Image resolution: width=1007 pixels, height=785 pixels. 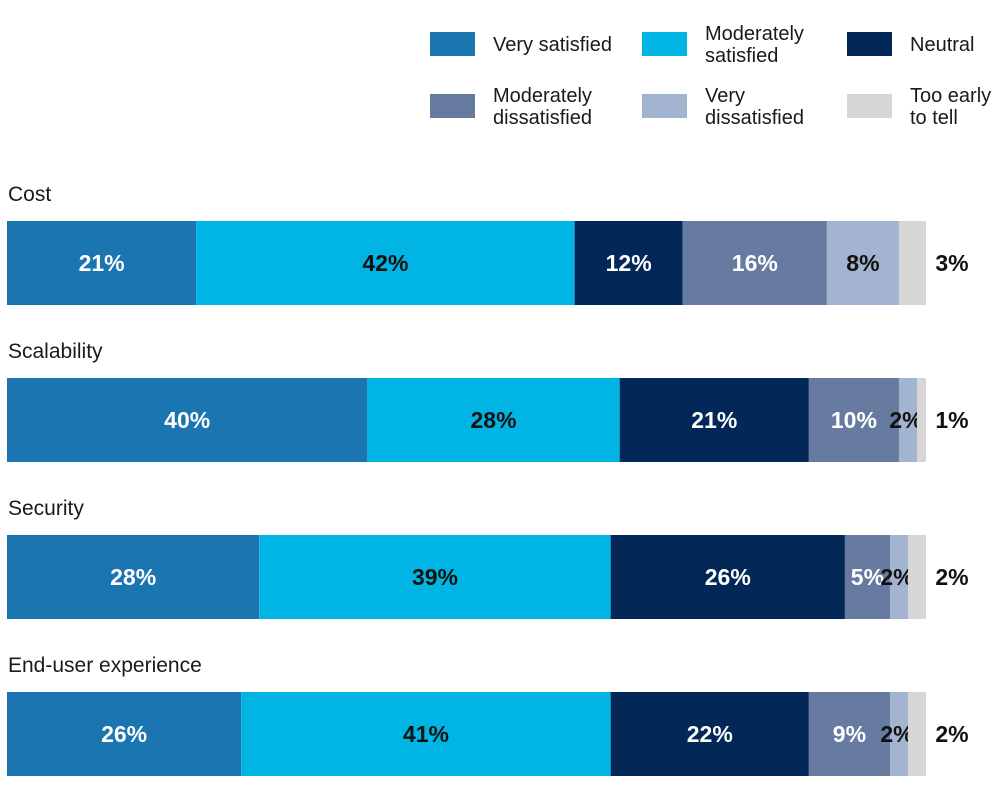 What do you see at coordinates (951, 734) in the screenshot?
I see `value-label-end-user-experience-too-early-to-tell: 2%` at bounding box center [951, 734].